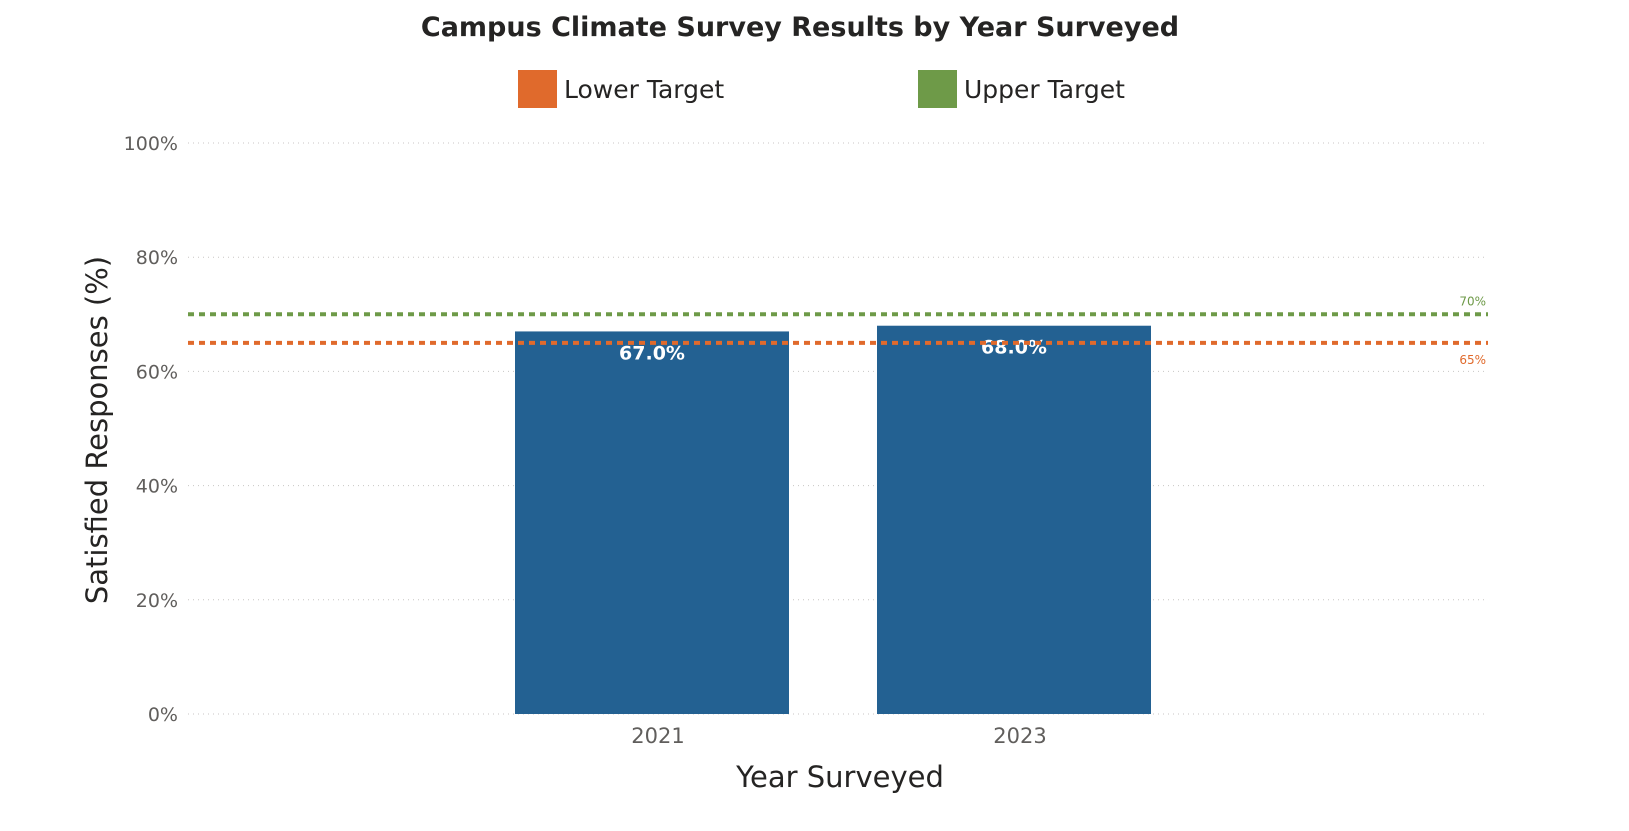 The width and height of the screenshot is (1629, 831). Describe the element at coordinates (1044, 89) in the screenshot. I see `legend-label: Upper Target` at that location.